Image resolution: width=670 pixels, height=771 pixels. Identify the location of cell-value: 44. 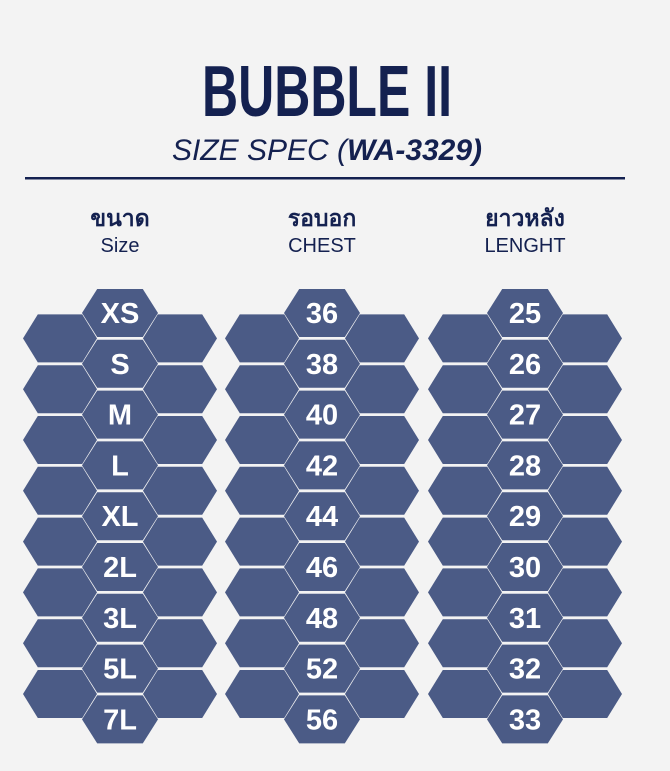
(322, 517).